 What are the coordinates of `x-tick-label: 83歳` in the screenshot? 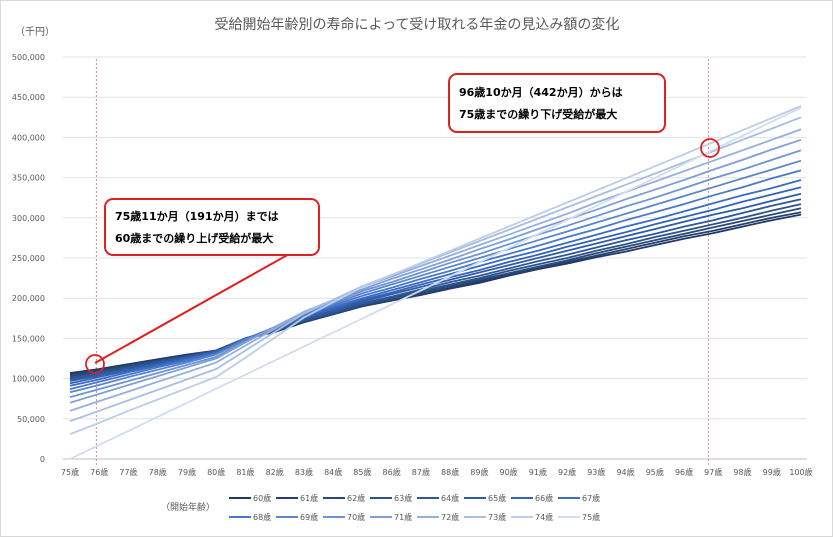 It's located at (304, 472).